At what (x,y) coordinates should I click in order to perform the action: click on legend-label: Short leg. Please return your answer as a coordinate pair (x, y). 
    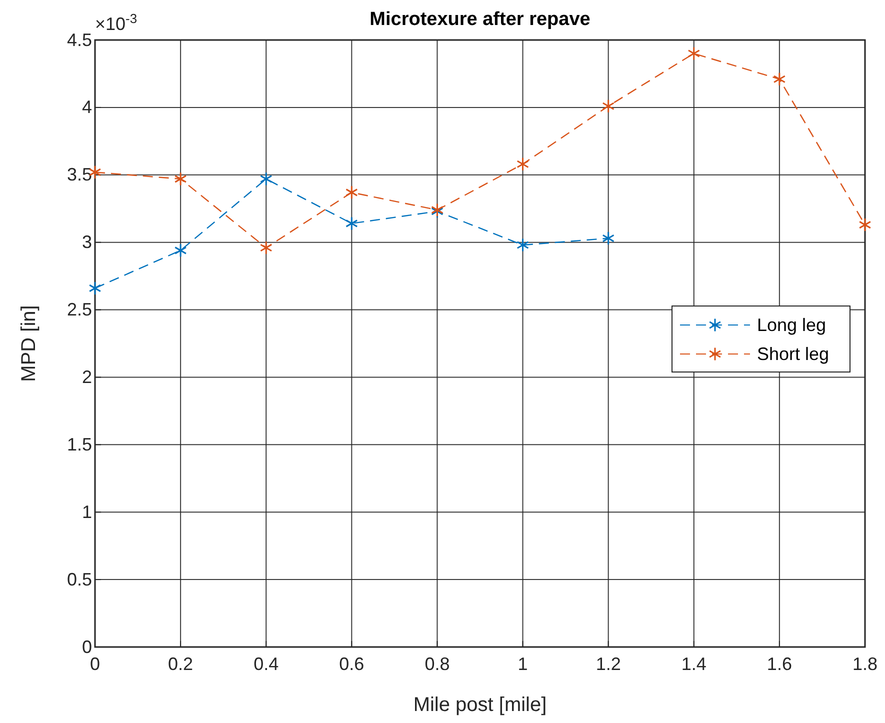
    Looking at the image, I should click on (793, 354).